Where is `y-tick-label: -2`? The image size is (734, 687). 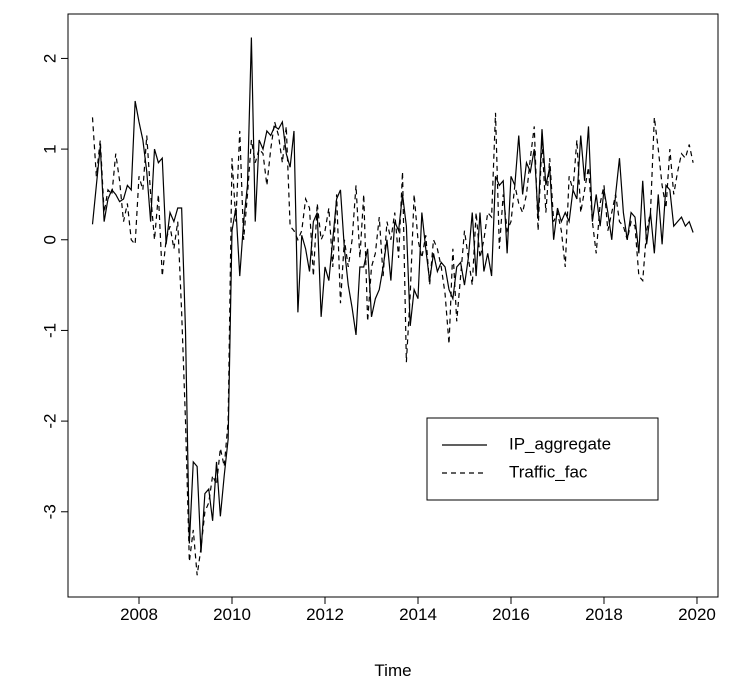 y-tick-label: -2 is located at coordinates (49, 421).